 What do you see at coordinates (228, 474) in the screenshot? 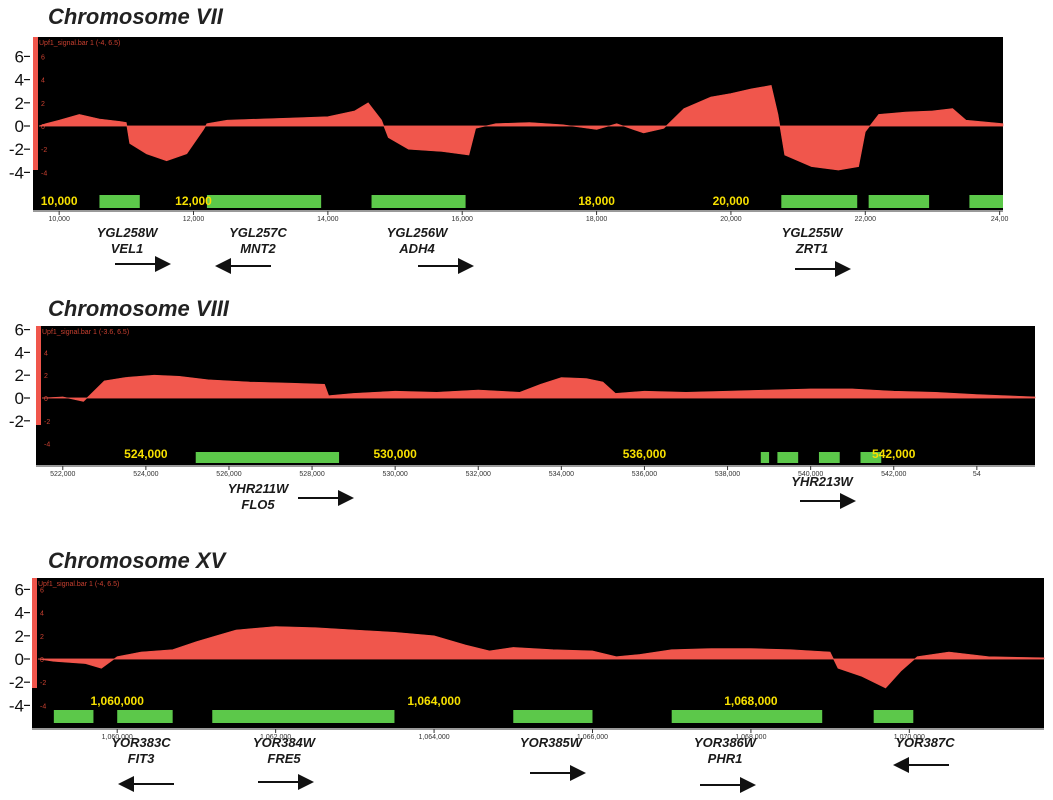
I see `axis-tick-label: 526,000` at bounding box center [228, 474].